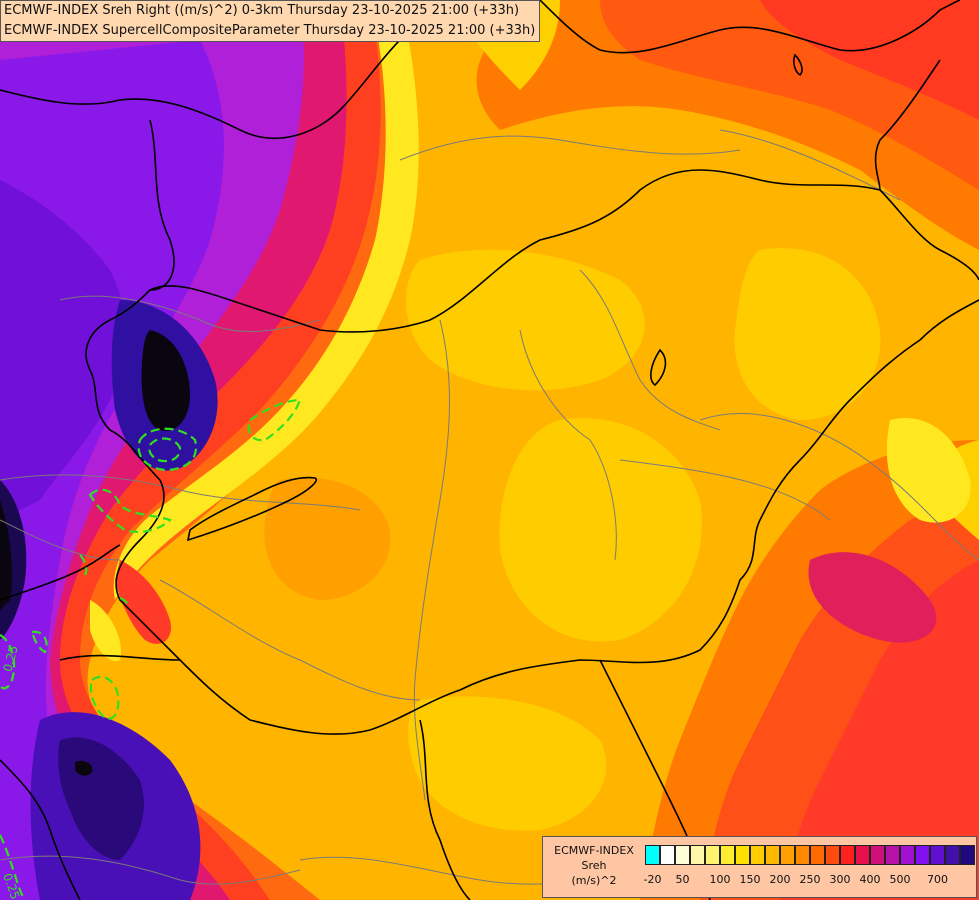 The image size is (979, 900). What do you see at coordinates (870, 879) in the screenshot?
I see `legend-tick-label: 400` at bounding box center [870, 879].